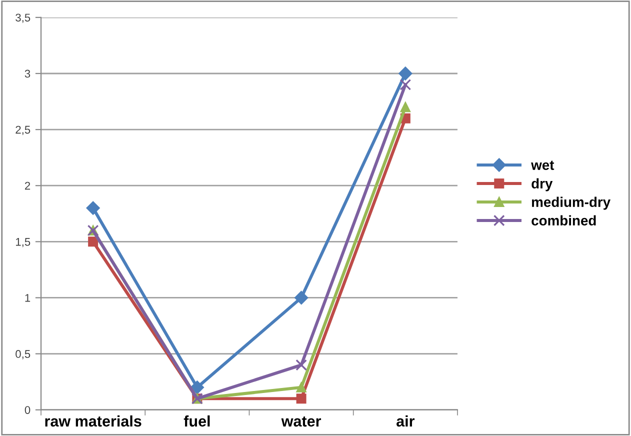 The height and width of the screenshot is (436, 631). I want to click on y-tick-label: 2,5, so click(23, 130).